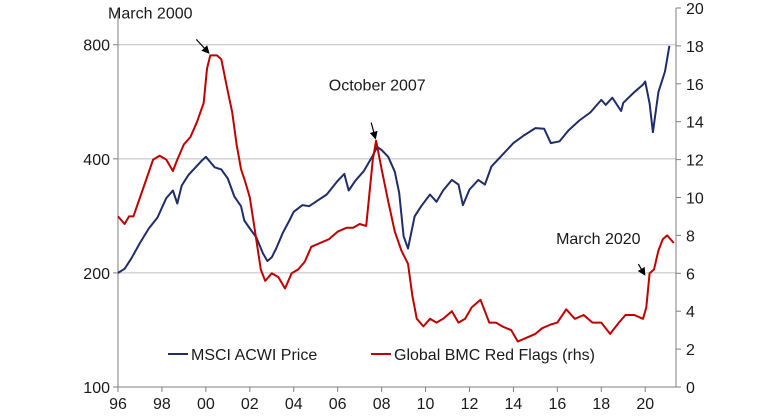 The image size is (770, 420). I want to click on annotation-label: March 2000, so click(150, 13).